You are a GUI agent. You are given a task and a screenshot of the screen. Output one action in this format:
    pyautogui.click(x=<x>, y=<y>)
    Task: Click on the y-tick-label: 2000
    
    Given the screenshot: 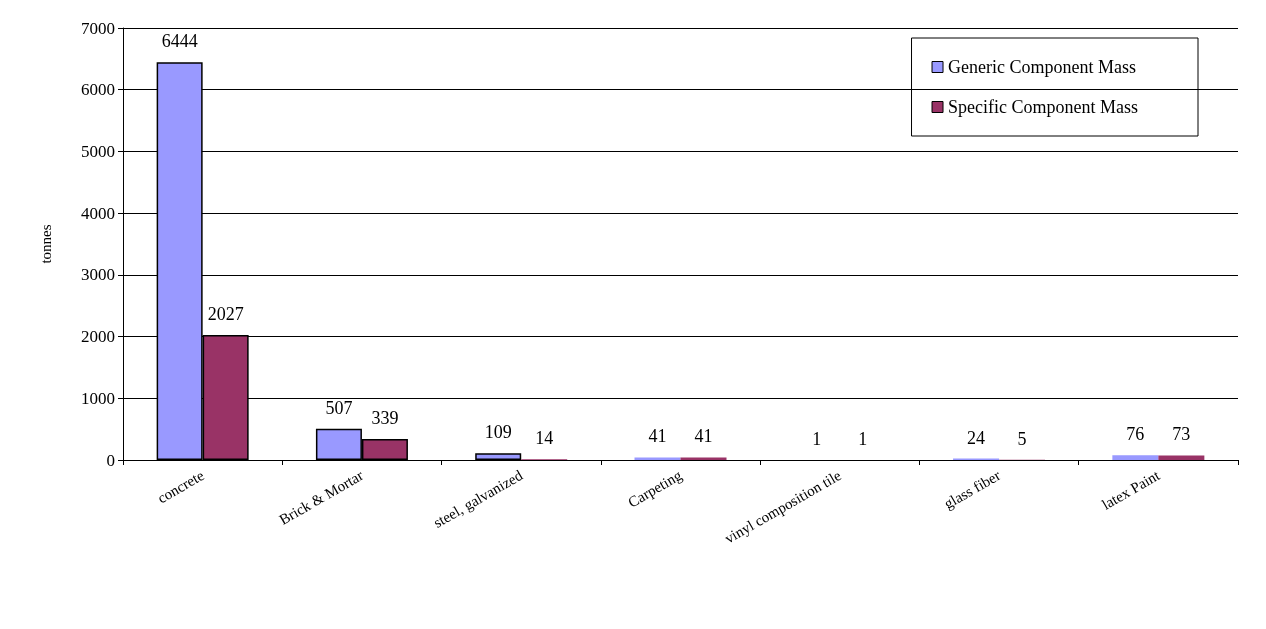 What is the action you would take?
    pyautogui.click(x=98, y=337)
    